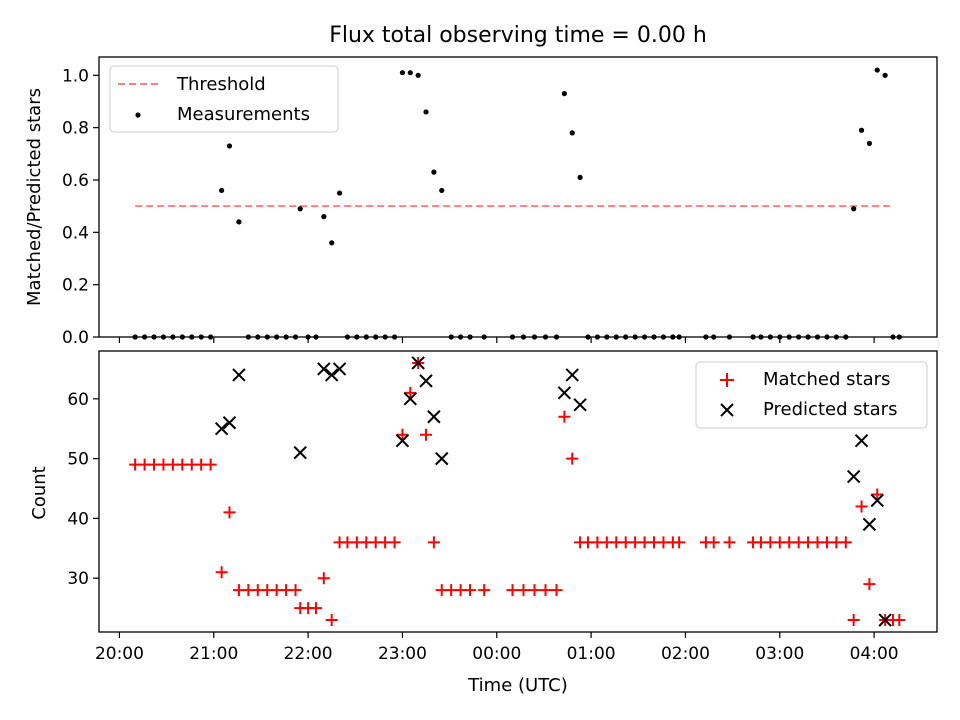 The image size is (960, 720). What do you see at coordinates (496, 654) in the screenshot?
I see `x-tick-label: 00:00` at bounding box center [496, 654].